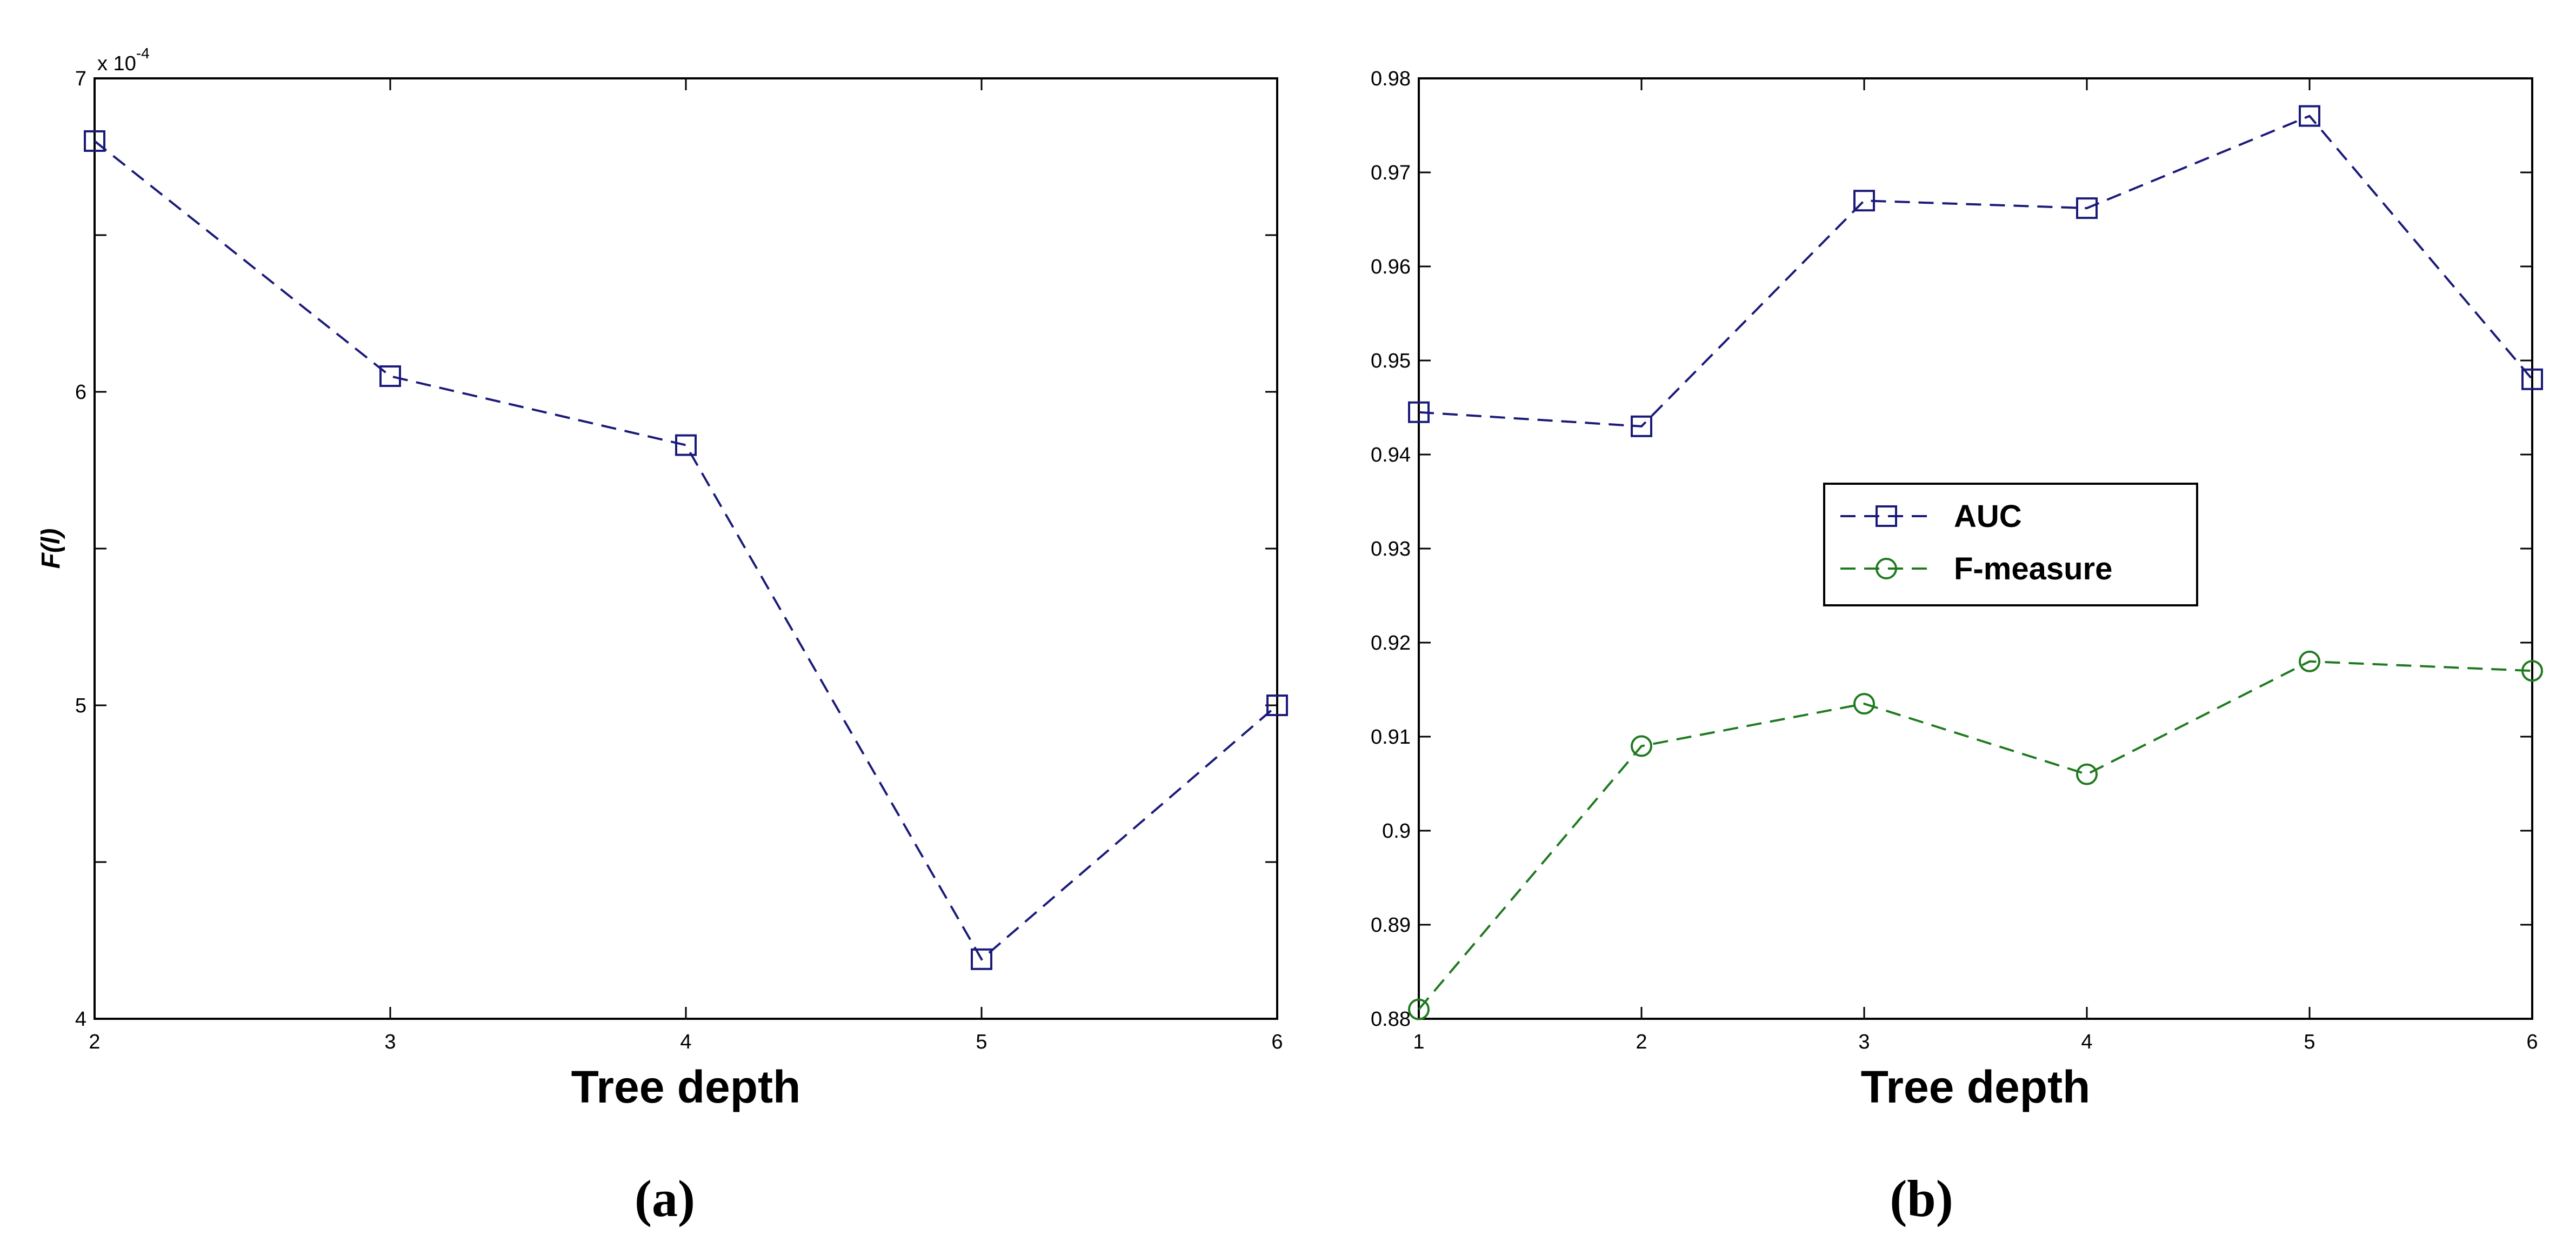 The image size is (2576, 1242). Describe the element at coordinates (390, 1042) in the screenshot. I see `x-tick-label-a: 3` at that location.